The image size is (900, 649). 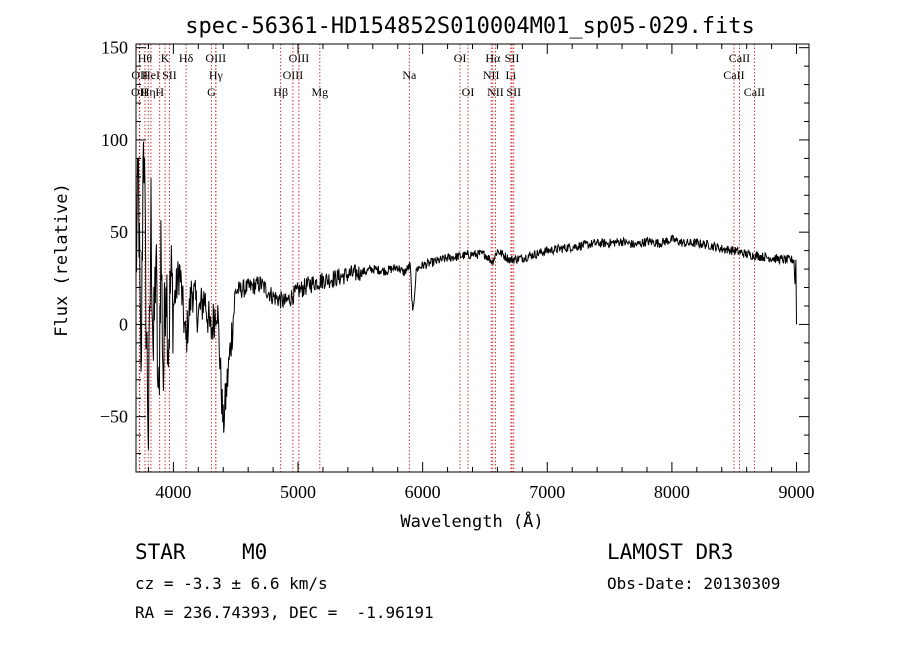 What do you see at coordinates (423, 492) in the screenshot?
I see `x-tick-label: 6000` at bounding box center [423, 492].